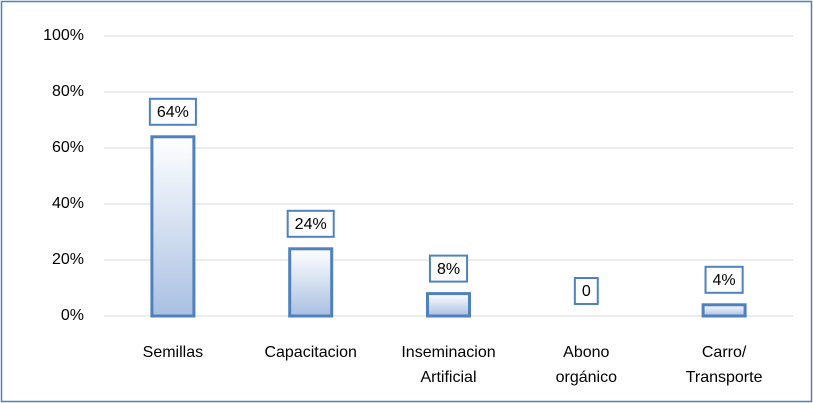 This screenshot has height=403, width=813. I want to click on y-tick-label: 0%, so click(72, 315).